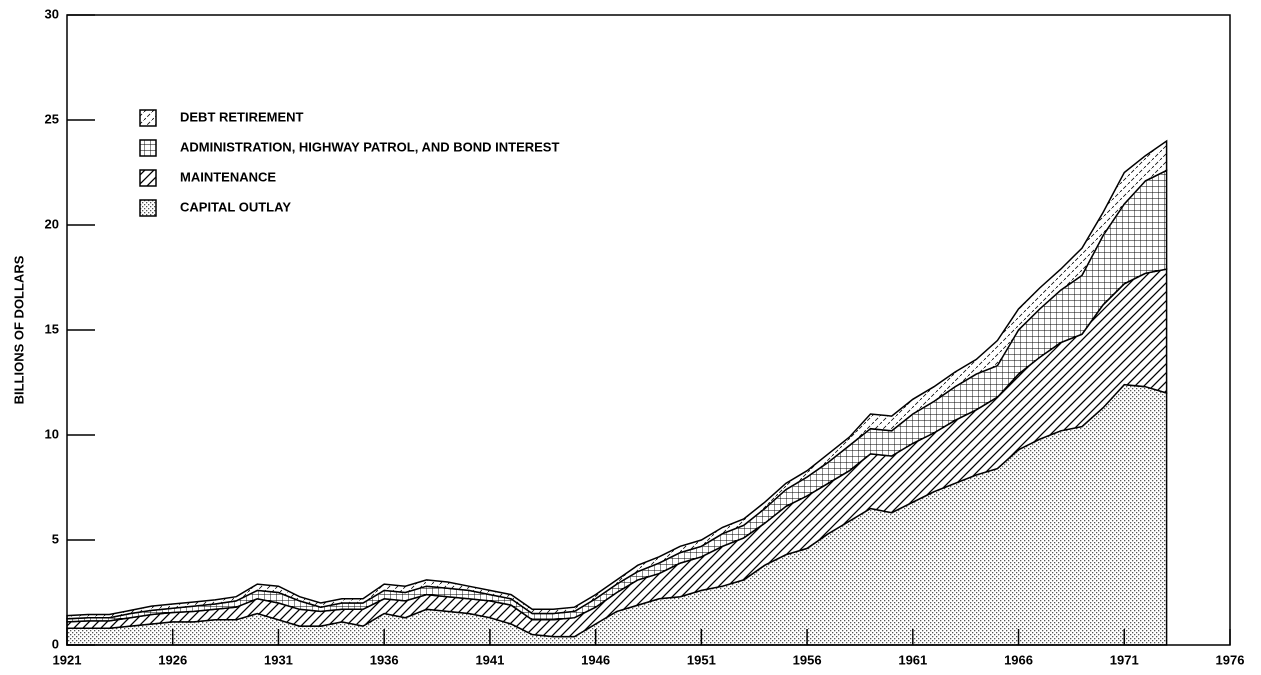 The image size is (1261, 675). I want to click on x-tick-label: 1921, so click(67, 659).